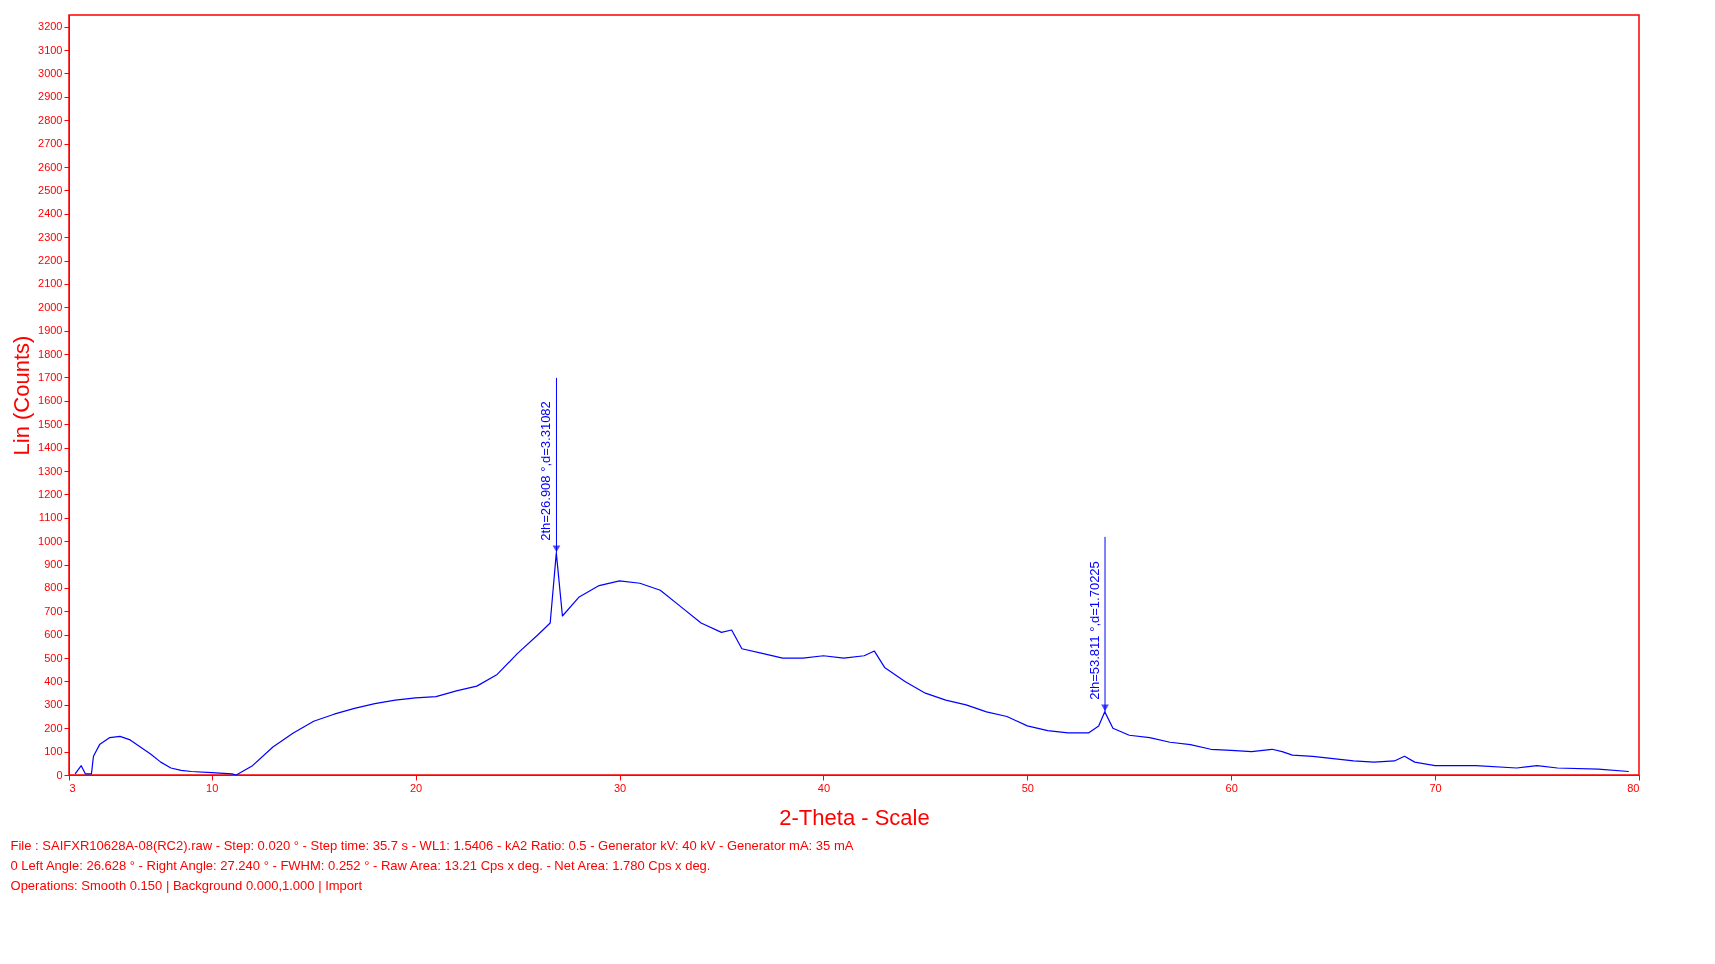 This screenshot has width=1715, height=964. What do you see at coordinates (53, 680) in the screenshot?
I see `y-tick-label: 400` at bounding box center [53, 680].